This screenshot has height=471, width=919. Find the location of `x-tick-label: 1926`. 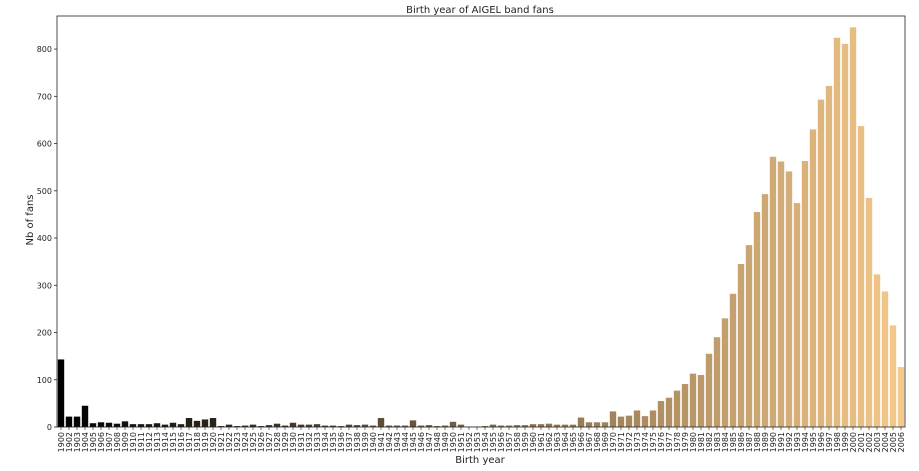

x-tick-label: 1926 is located at coordinates (261, 442).